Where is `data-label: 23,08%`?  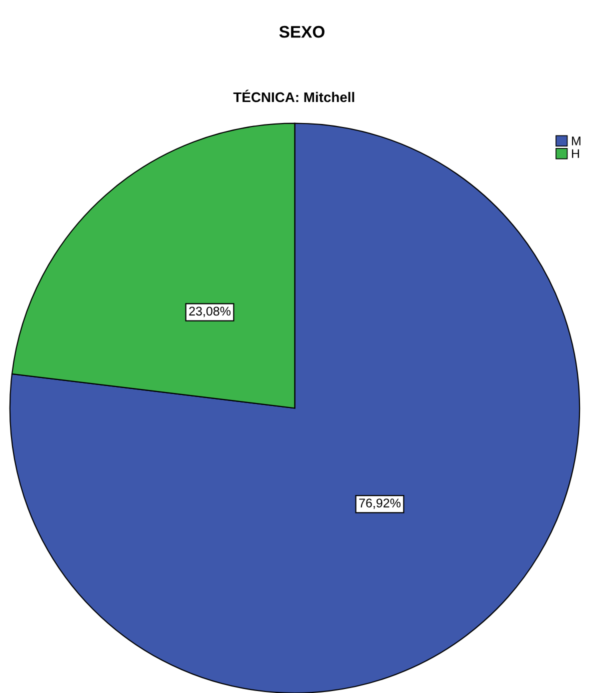
data-label: 23,08% is located at coordinates (210, 312).